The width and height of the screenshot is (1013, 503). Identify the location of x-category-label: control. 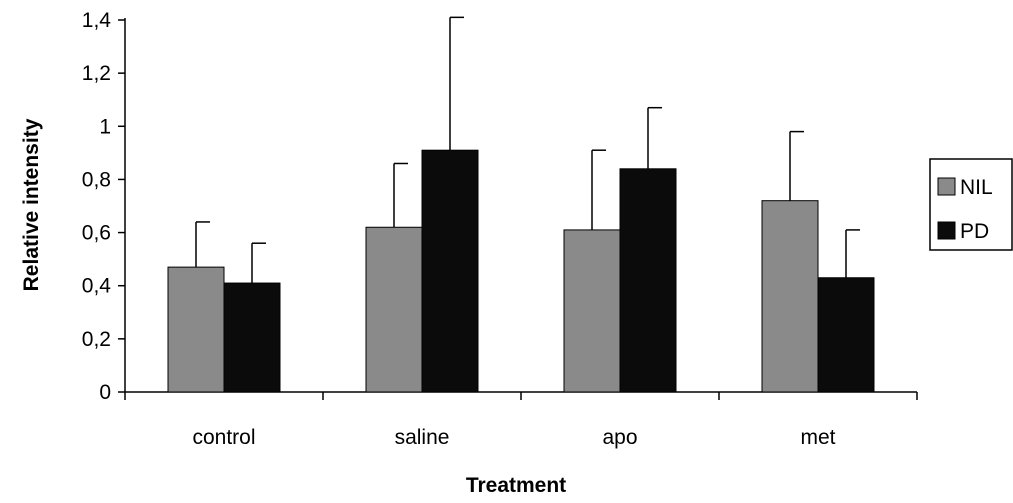
(223, 437).